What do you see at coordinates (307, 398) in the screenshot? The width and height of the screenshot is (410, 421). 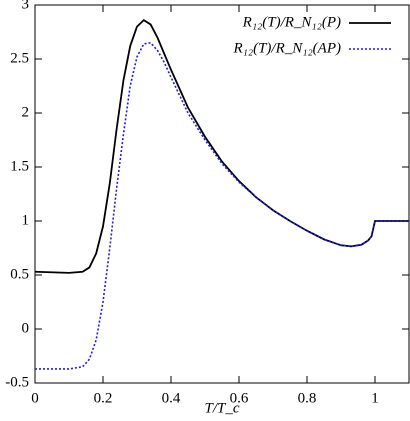 I see `x-tick-label: 0.8` at bounding box center [307, 398].